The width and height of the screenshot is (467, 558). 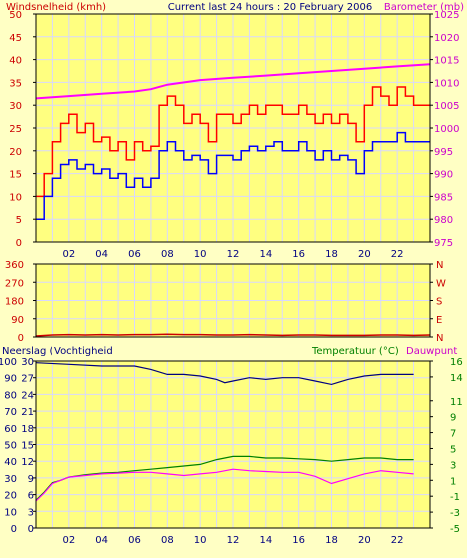 What do you see at coordinates (31, 512) in the screenshot?
I see `y-tick-label-precip: 3` at bounding box center [31, 512].